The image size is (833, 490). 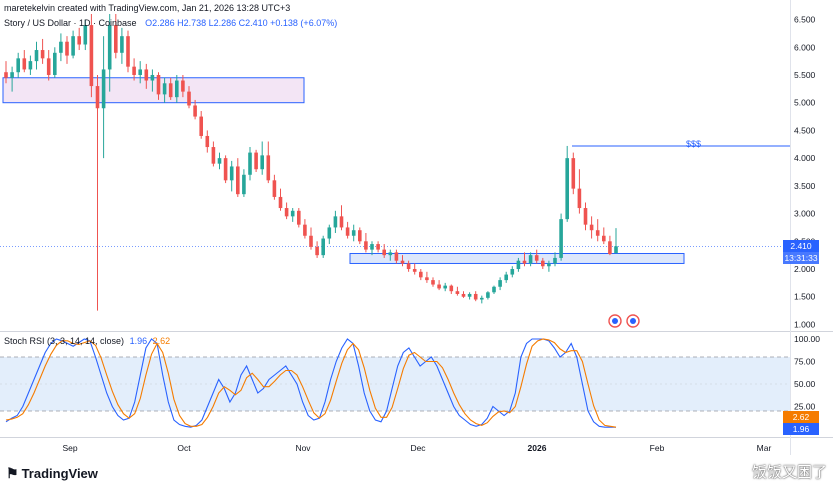 I want to click on stoch-tick-label: 100.00, so click(x=807, y=339).